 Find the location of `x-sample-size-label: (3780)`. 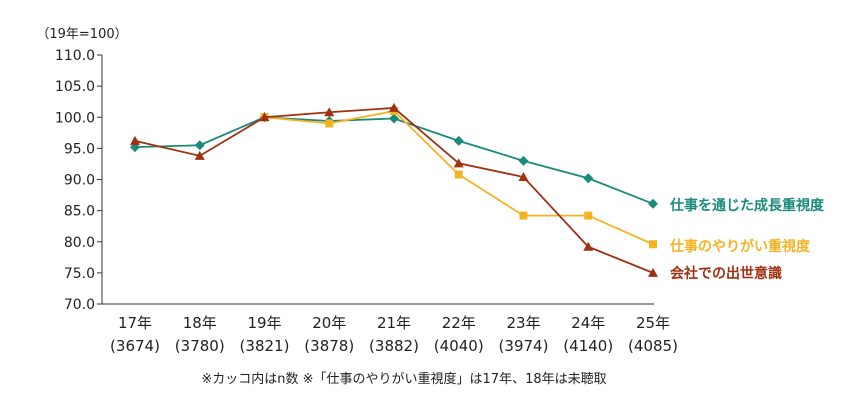

x-sample-size-label: (3780) is located at coordinates (200, 346).